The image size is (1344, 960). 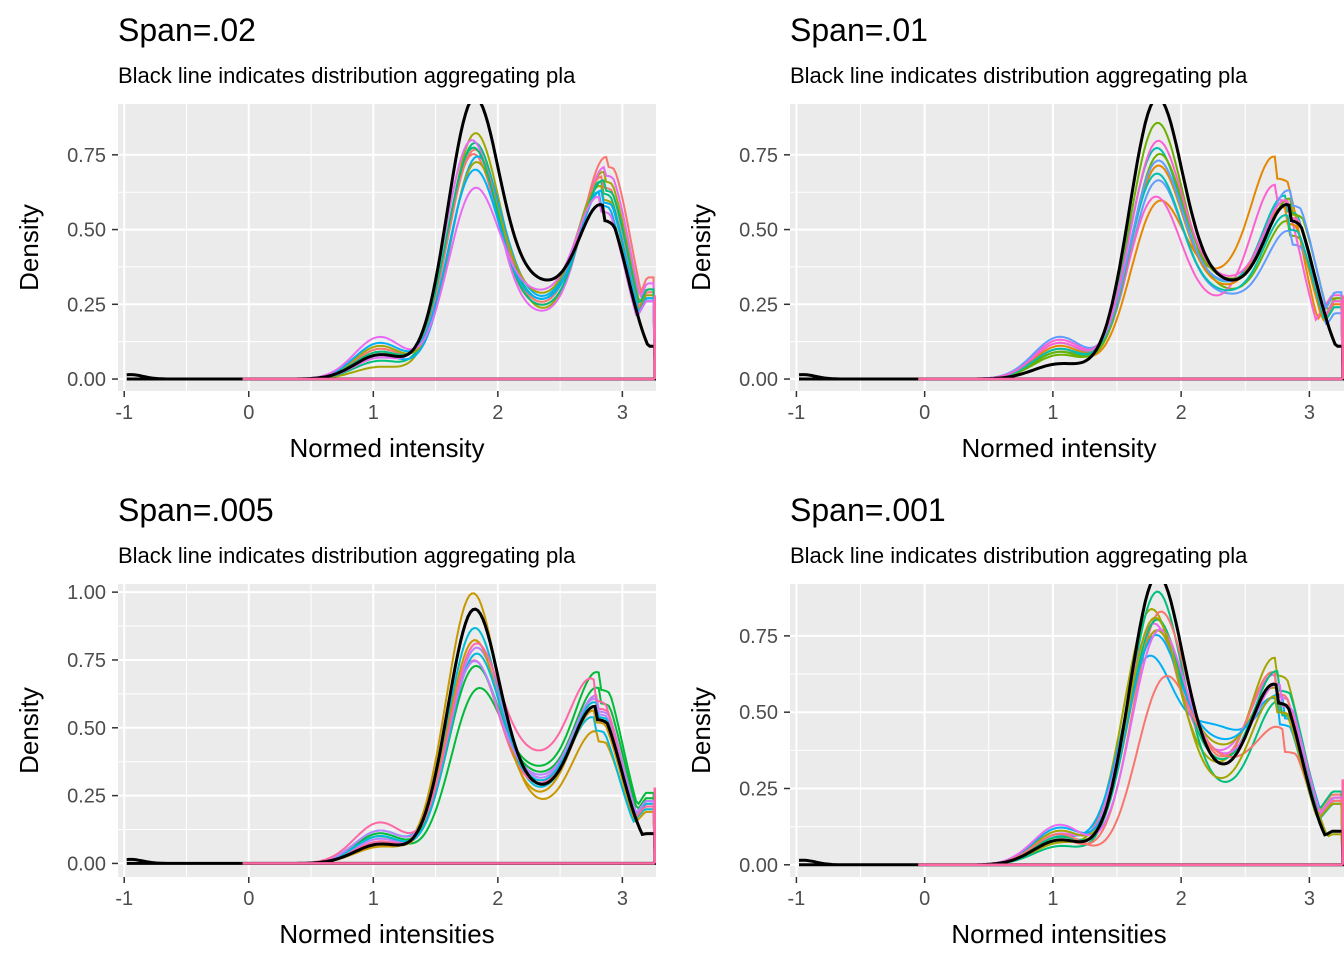 What do you see at coordinates (86, 593) in the screenshot?
I see `y-tick-label: 1.00` at bounding box center [86, 593].